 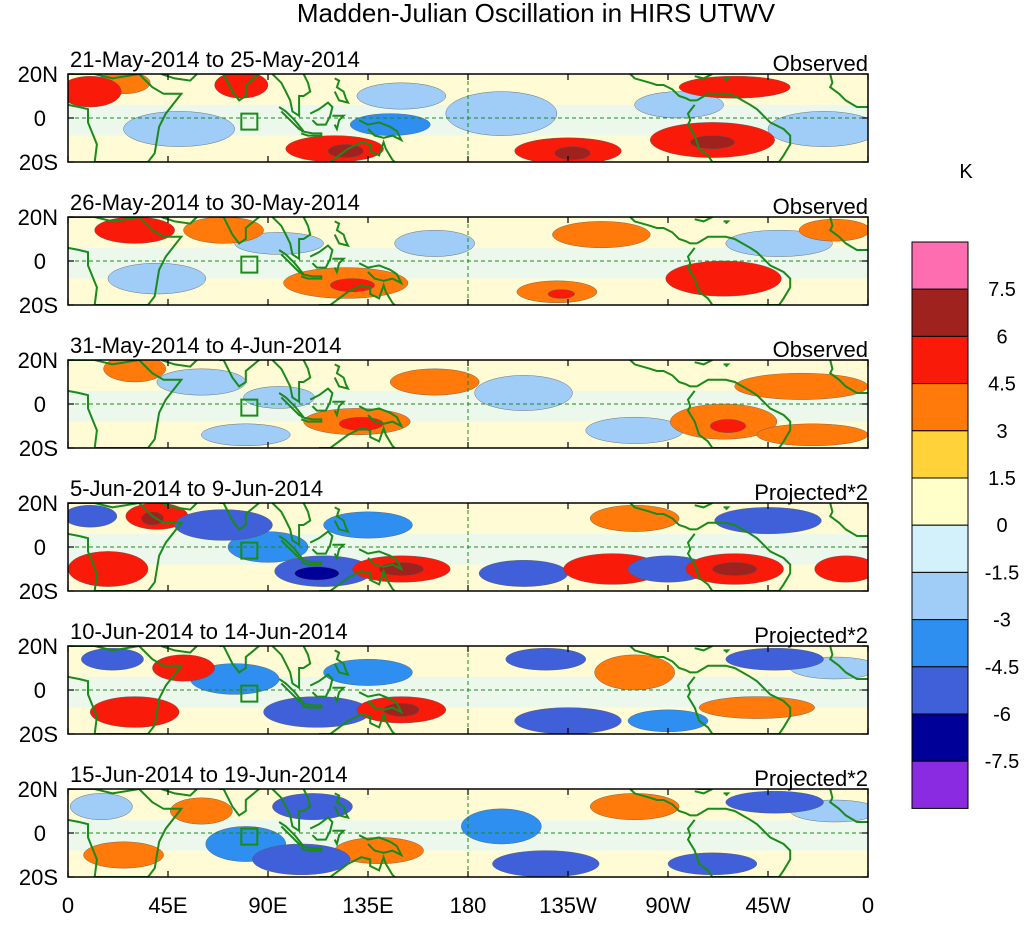 I want to click on colorbar-legend: K 7.5 6 4.5 3 1.5 0 -1.5 -3 -4.5 -6 -7.5, so click(x=965, y=485).